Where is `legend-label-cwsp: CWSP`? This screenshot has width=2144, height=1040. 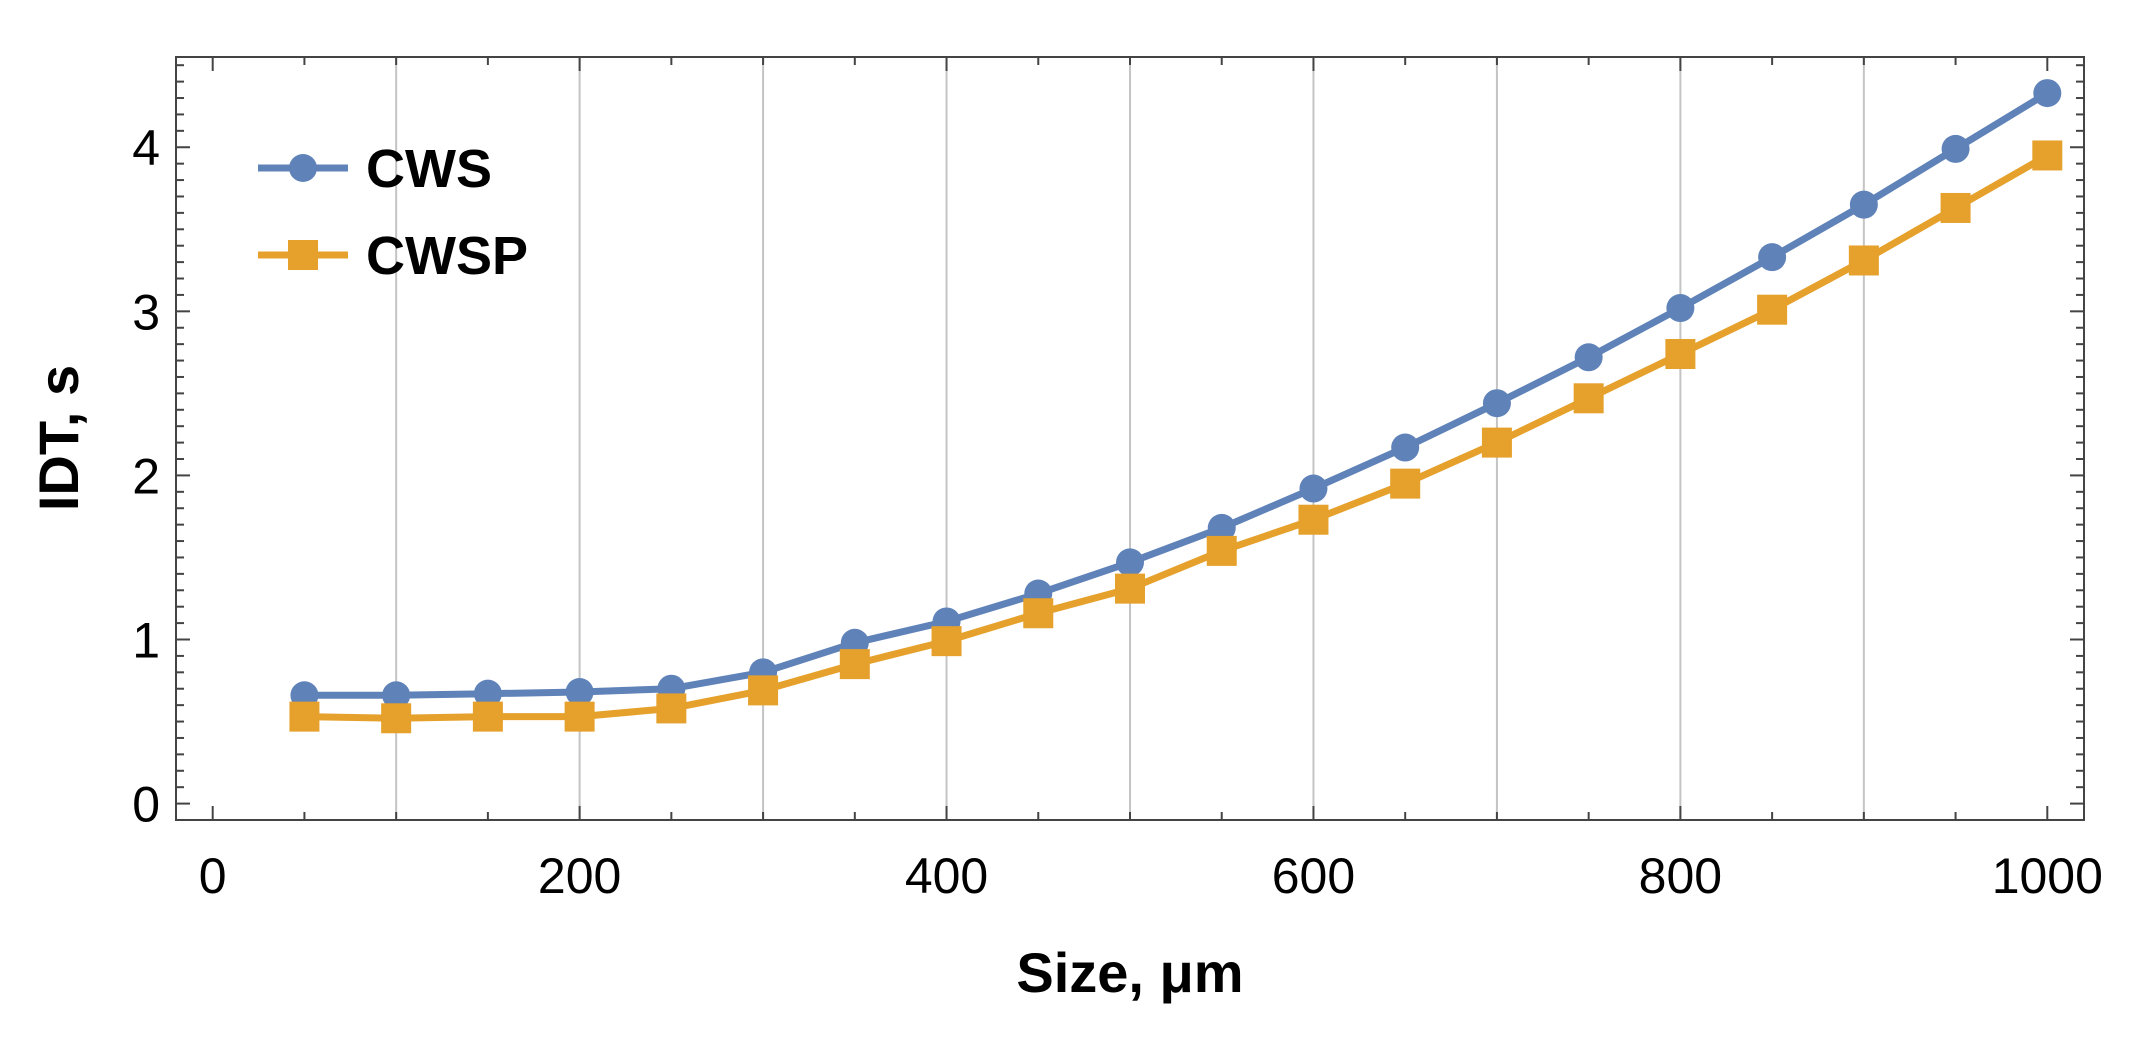
legend-label-cwsp: CWSP is located at coordinates (447, 256).